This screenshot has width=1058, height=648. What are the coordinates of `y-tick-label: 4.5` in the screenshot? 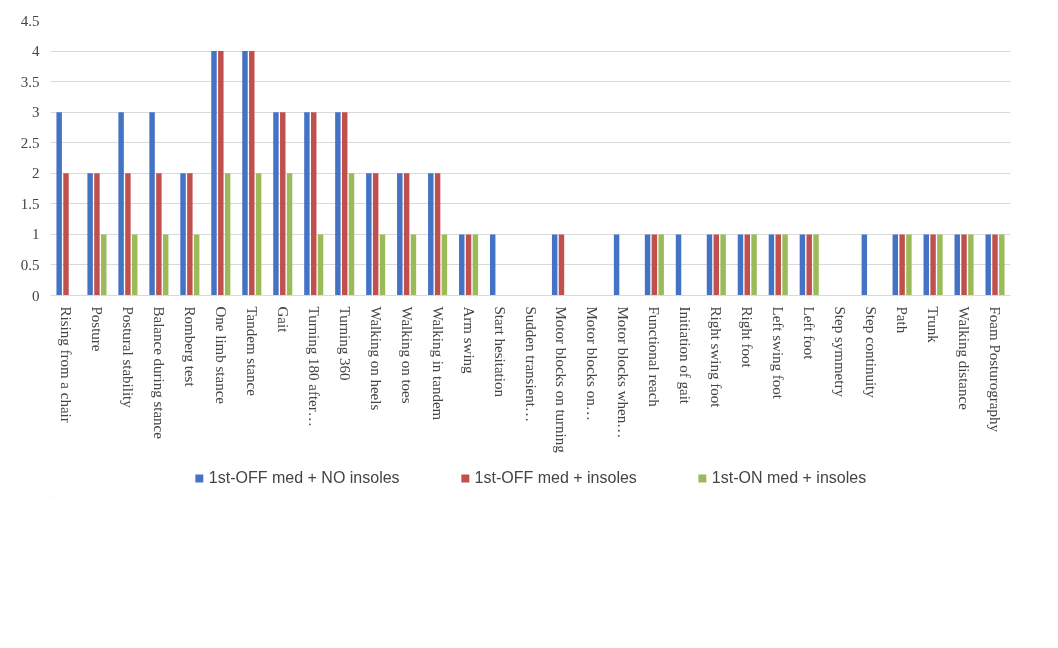 It's located at (30, 20).